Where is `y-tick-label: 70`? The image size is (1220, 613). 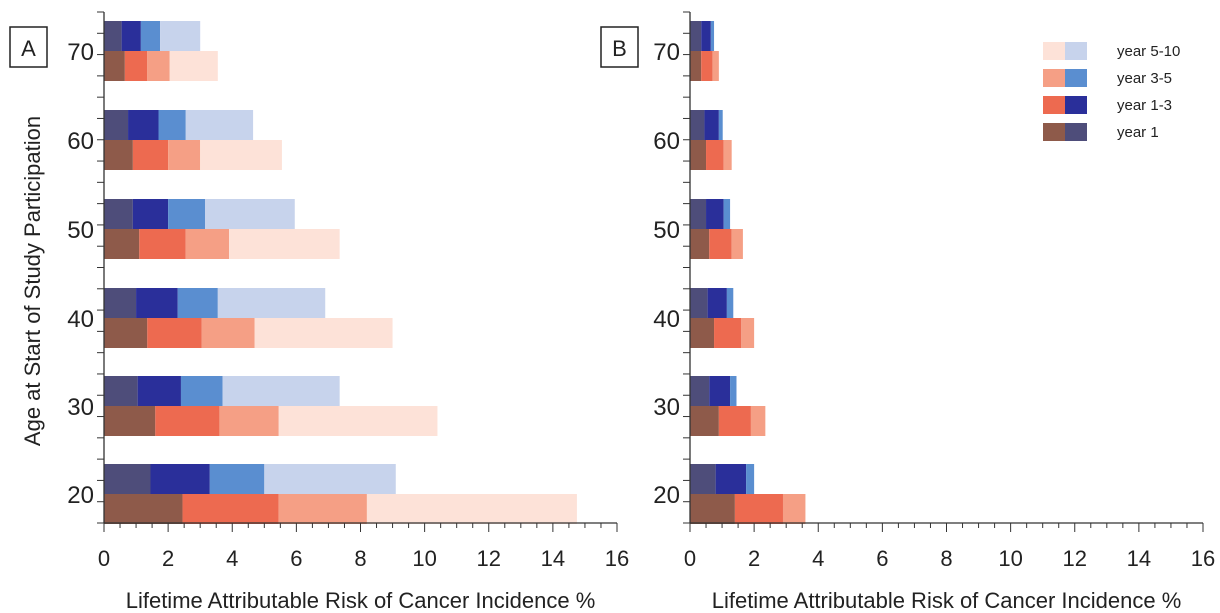
y-tick-label: 70 is located at coordinates (666, 52).